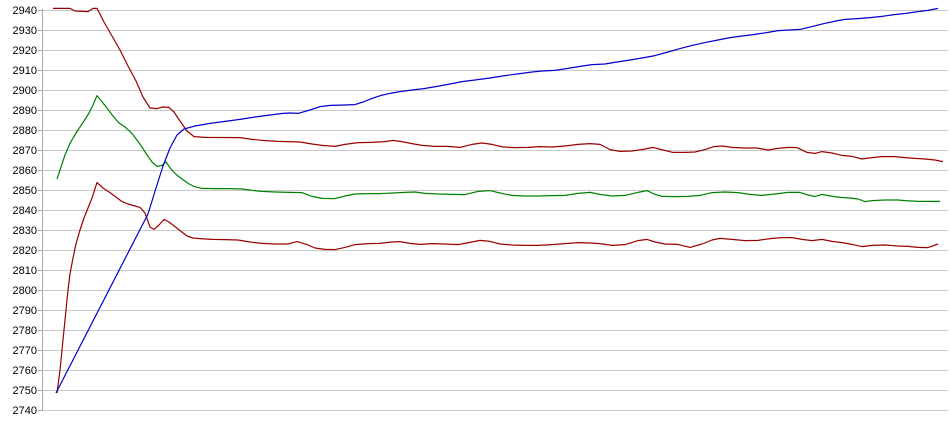 The height and width of the screenshot is (435, 950). Describe the element at coordinates (25, 311) in the screenshot. I see `y-axis-tick-label: 2790` at that location.